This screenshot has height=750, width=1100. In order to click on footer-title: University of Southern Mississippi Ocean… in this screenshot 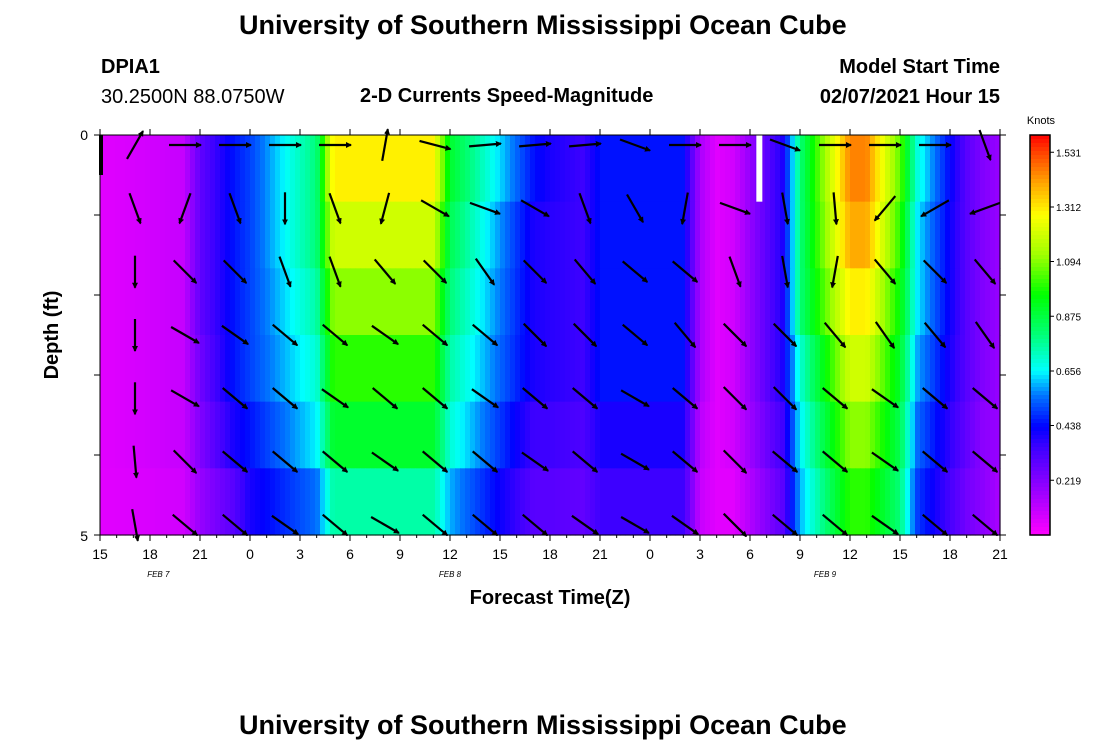, I will do `click(543, 725)`.